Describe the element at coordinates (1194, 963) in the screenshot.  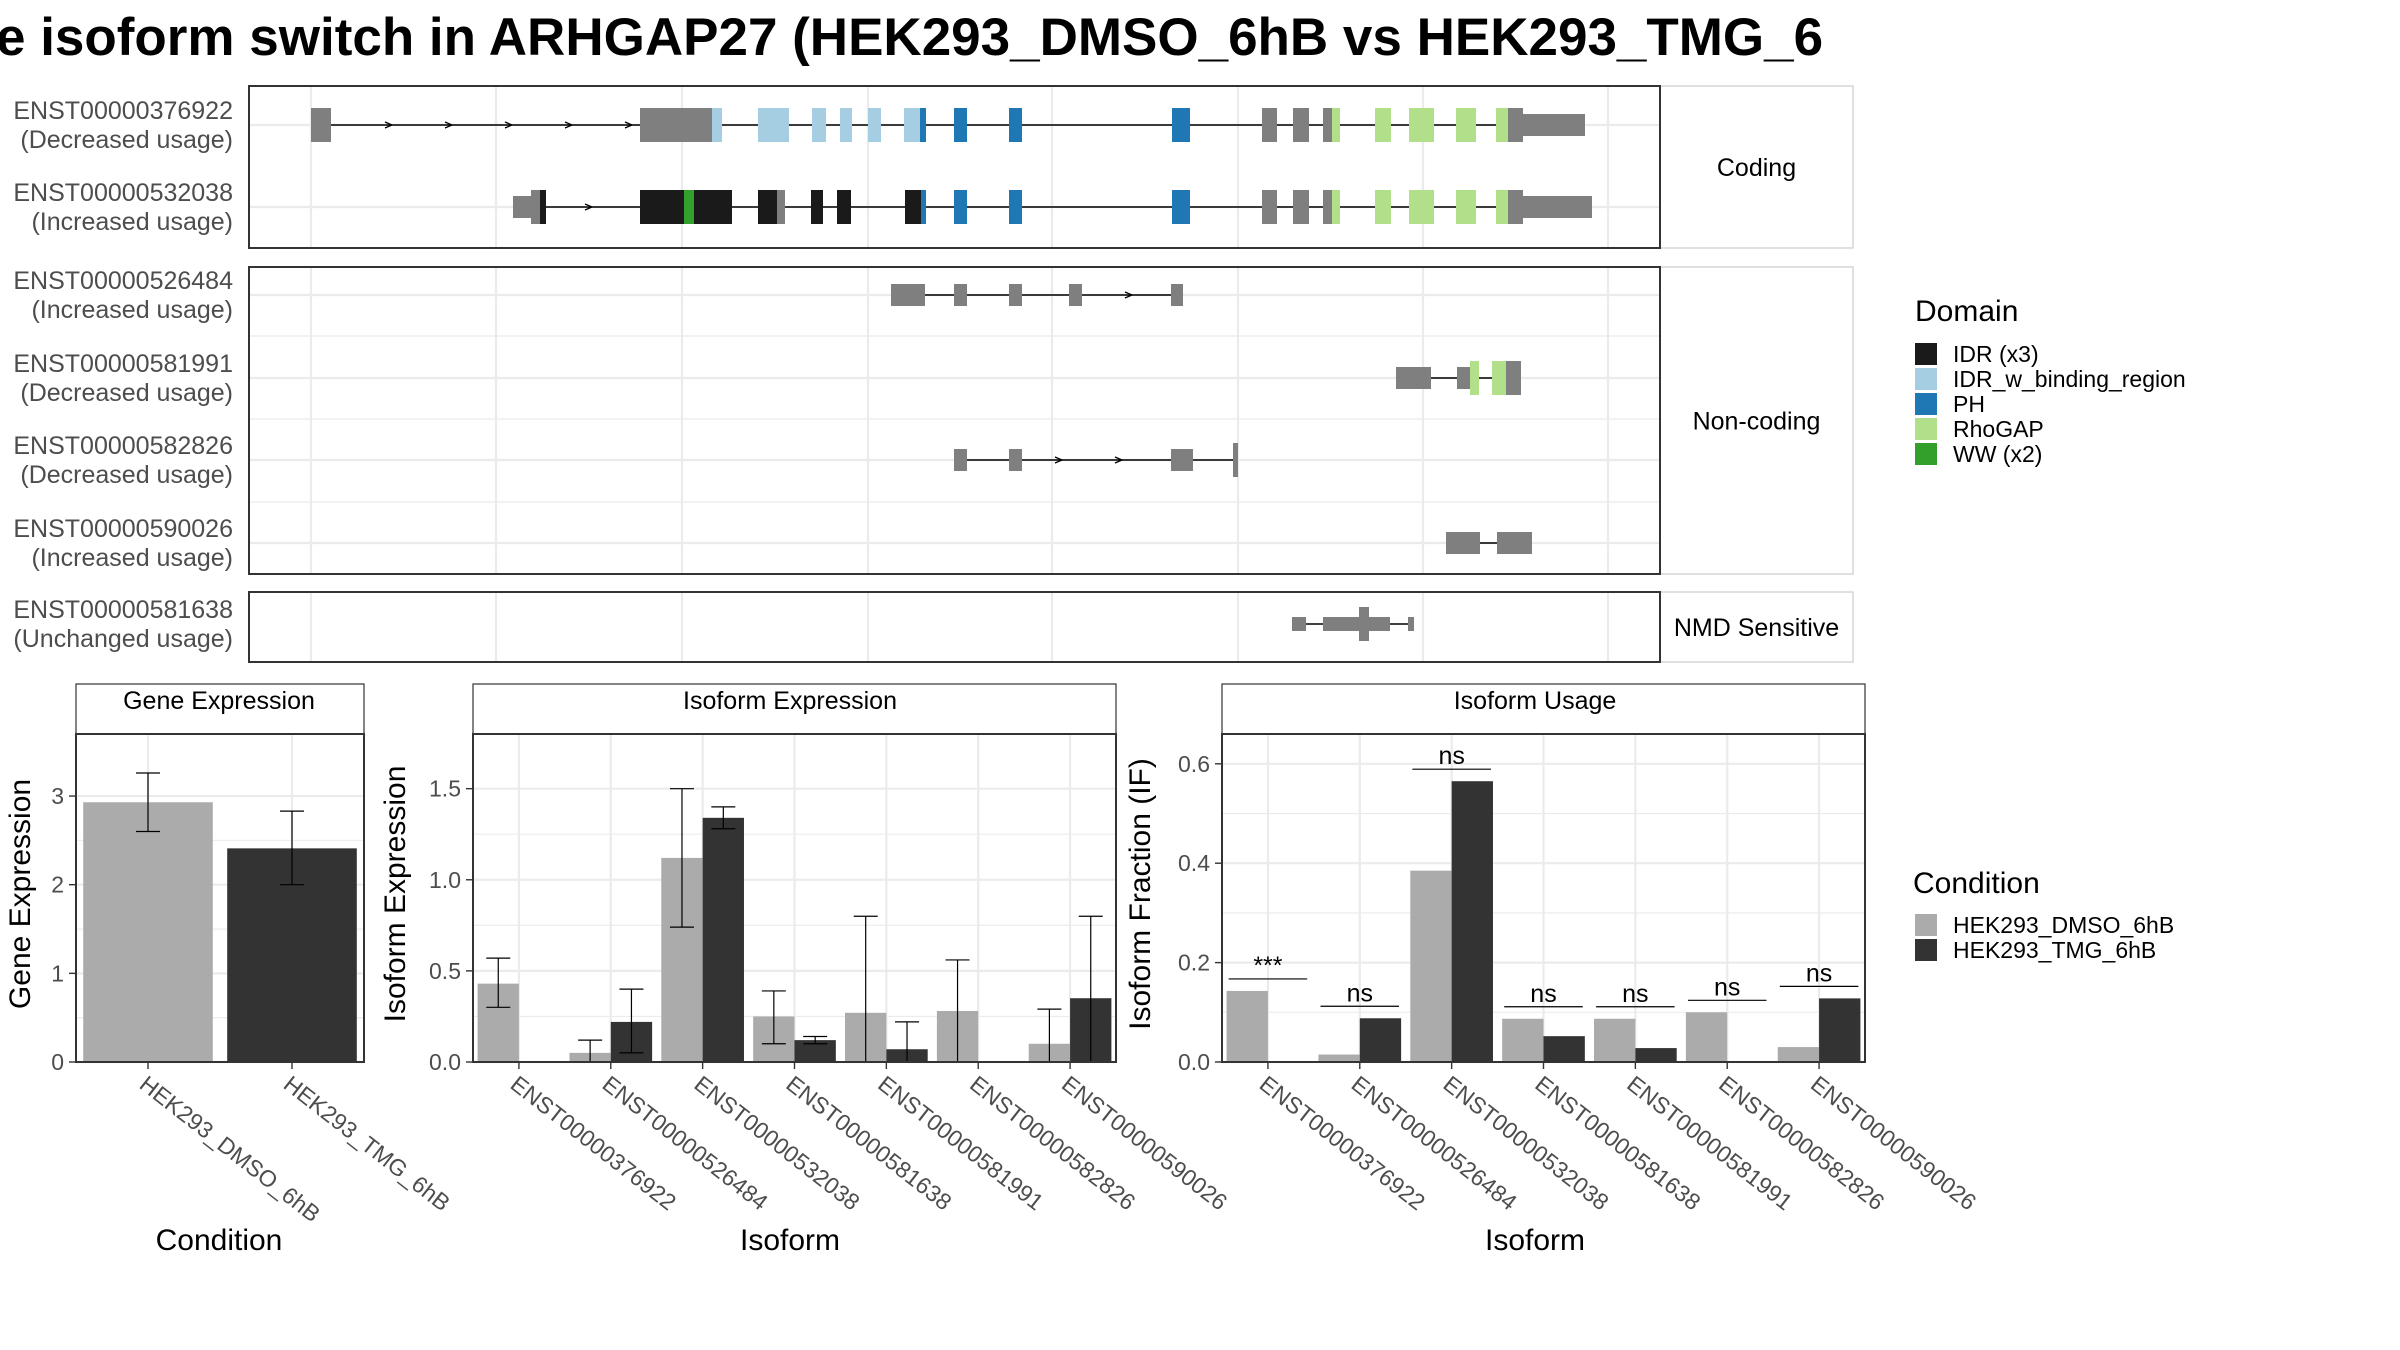
I see `y-tick-label: 0.2` at that location.